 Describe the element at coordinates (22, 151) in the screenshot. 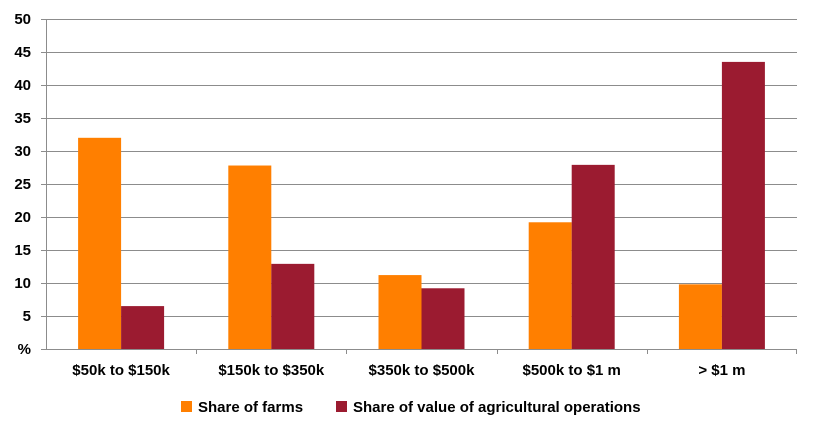

I see `y-tick-label: 30` at that location.